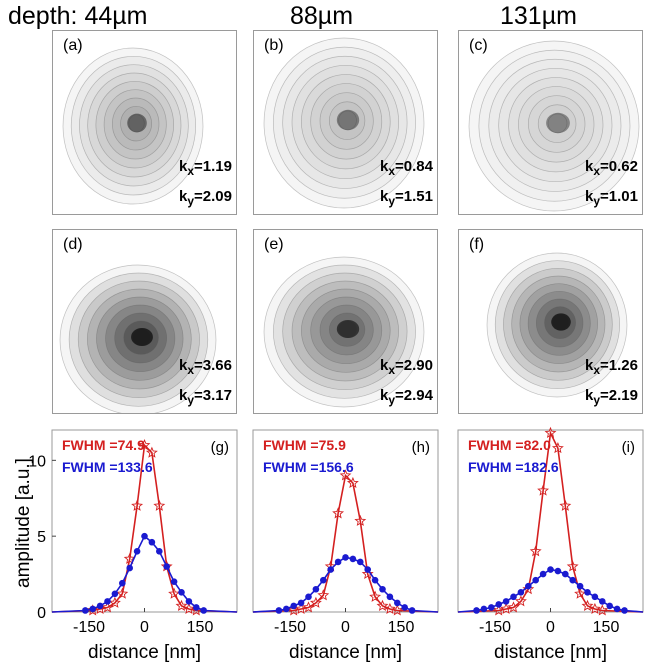 Image resolution: width=651 pixels, height=670 pixels. I want to click on kx-value: kx=3.66, so click(205, 367).